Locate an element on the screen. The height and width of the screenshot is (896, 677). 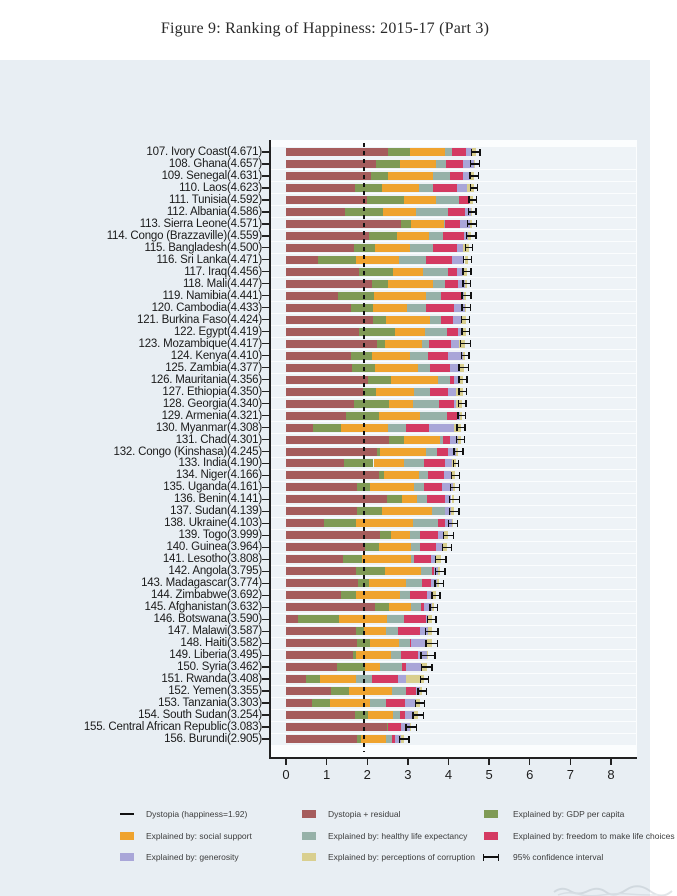
country-label: 141. Lesotho(3.808) is located at coordinates (212, 559).